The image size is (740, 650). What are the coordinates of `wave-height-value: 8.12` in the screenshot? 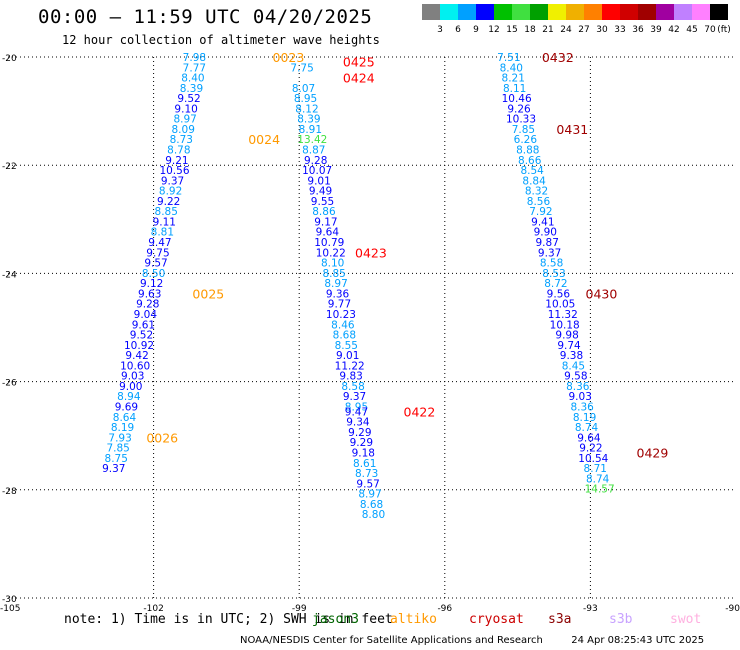 It's located at (306, 109).